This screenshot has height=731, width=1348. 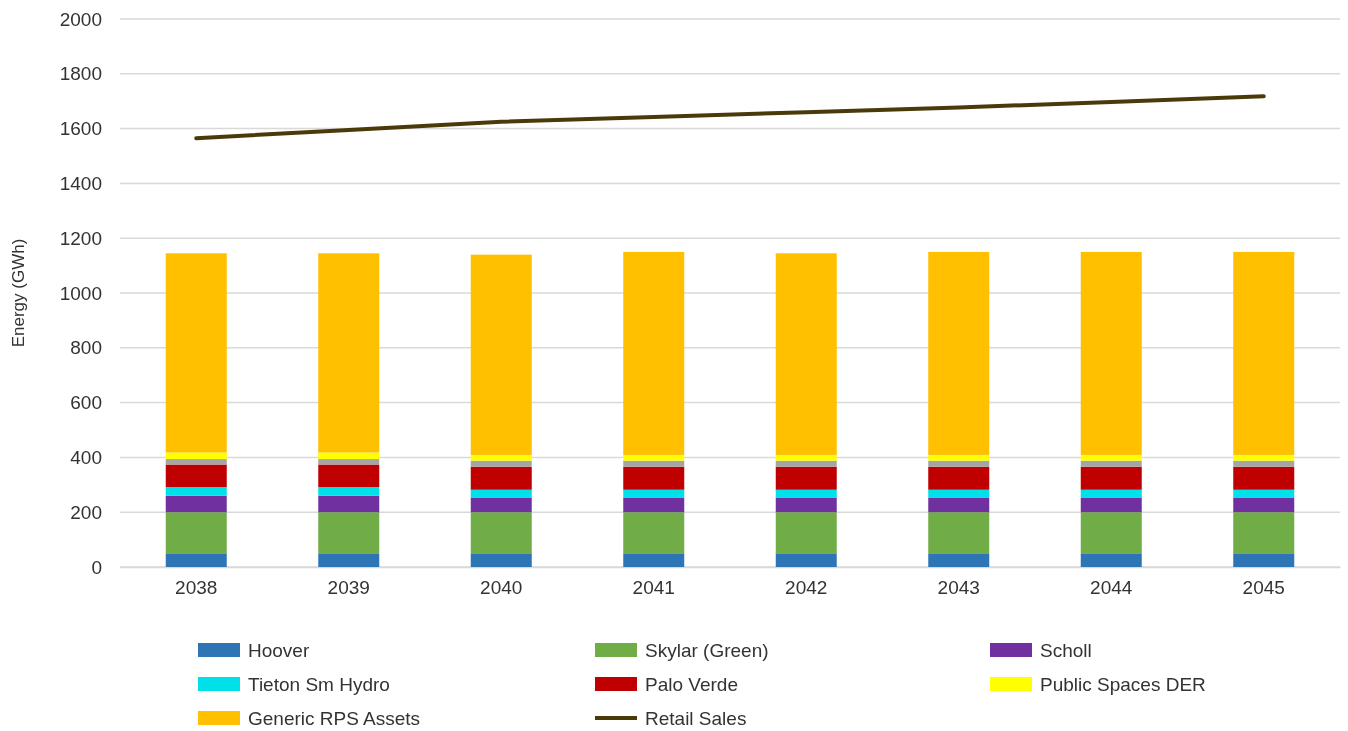 I want to click on y-tick-label: 1200, so click(x=80, y=238).